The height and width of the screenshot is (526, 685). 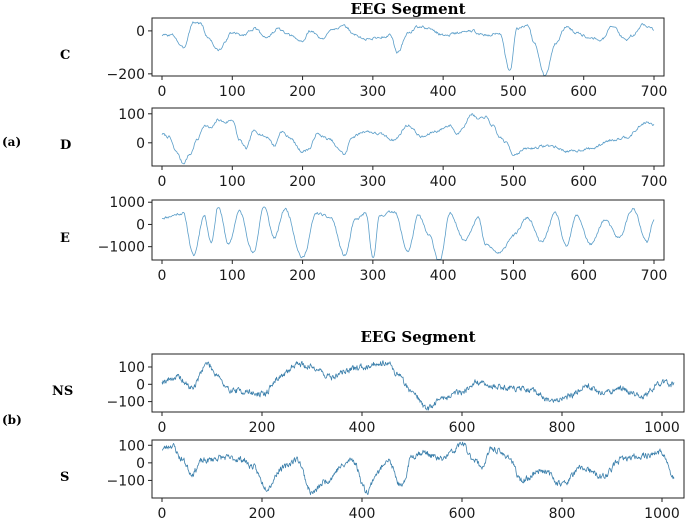 What do you see at coordinates (64, 477) in the screenshot?
I see `row-label: S` at bounding box center [64, 477].